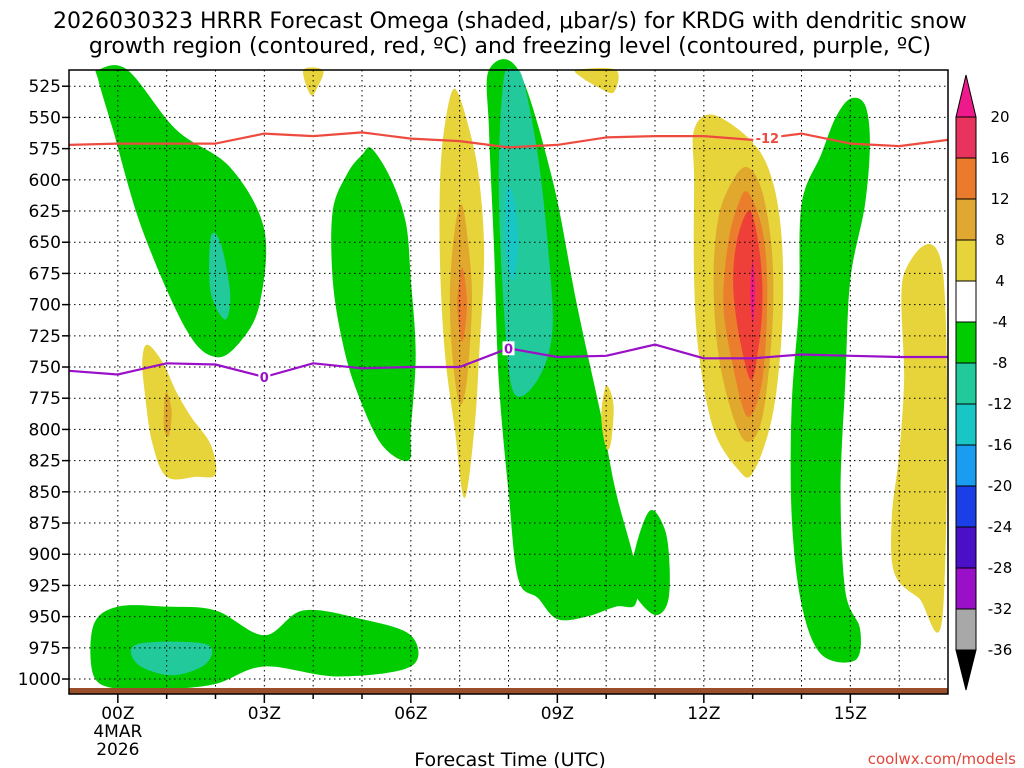 This screenshot has width=1024, height=768. I want to click on colorbar: 20 16 12 8 4 -4 -8 -12 -16 -20 -24 -28 -32 -36, so click(984, 382).